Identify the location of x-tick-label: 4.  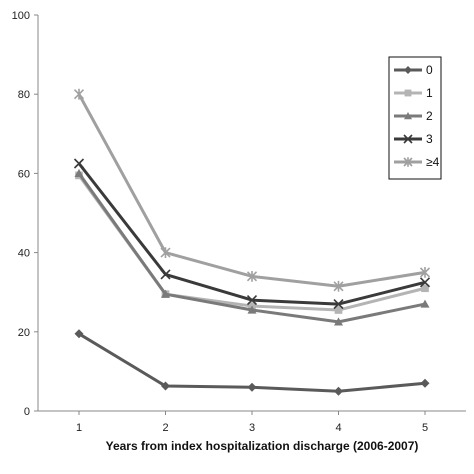
(338, 428).